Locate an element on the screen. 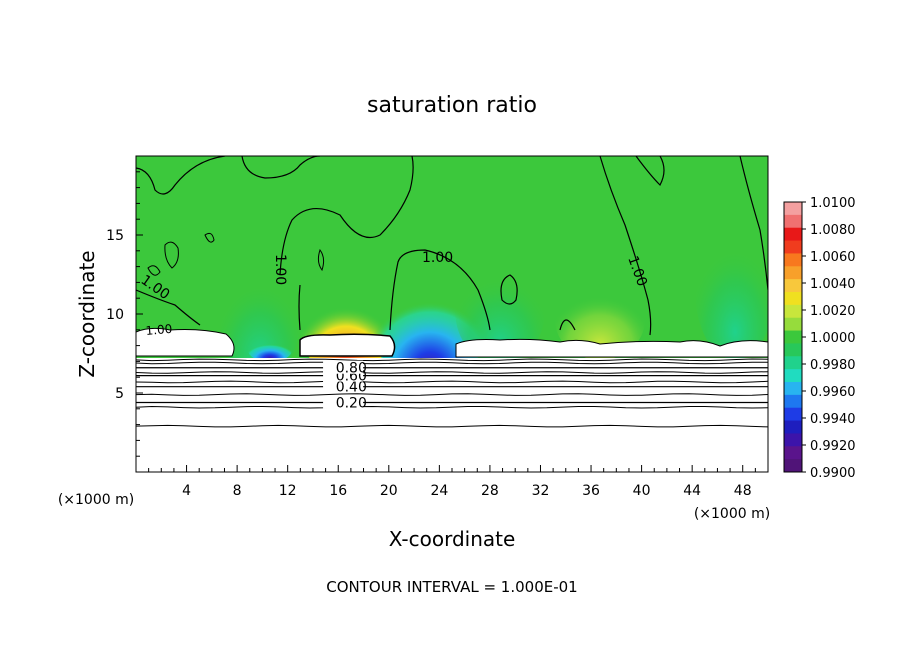  y-unit-label: (×1000 m) is located at coordinates (96, 500).